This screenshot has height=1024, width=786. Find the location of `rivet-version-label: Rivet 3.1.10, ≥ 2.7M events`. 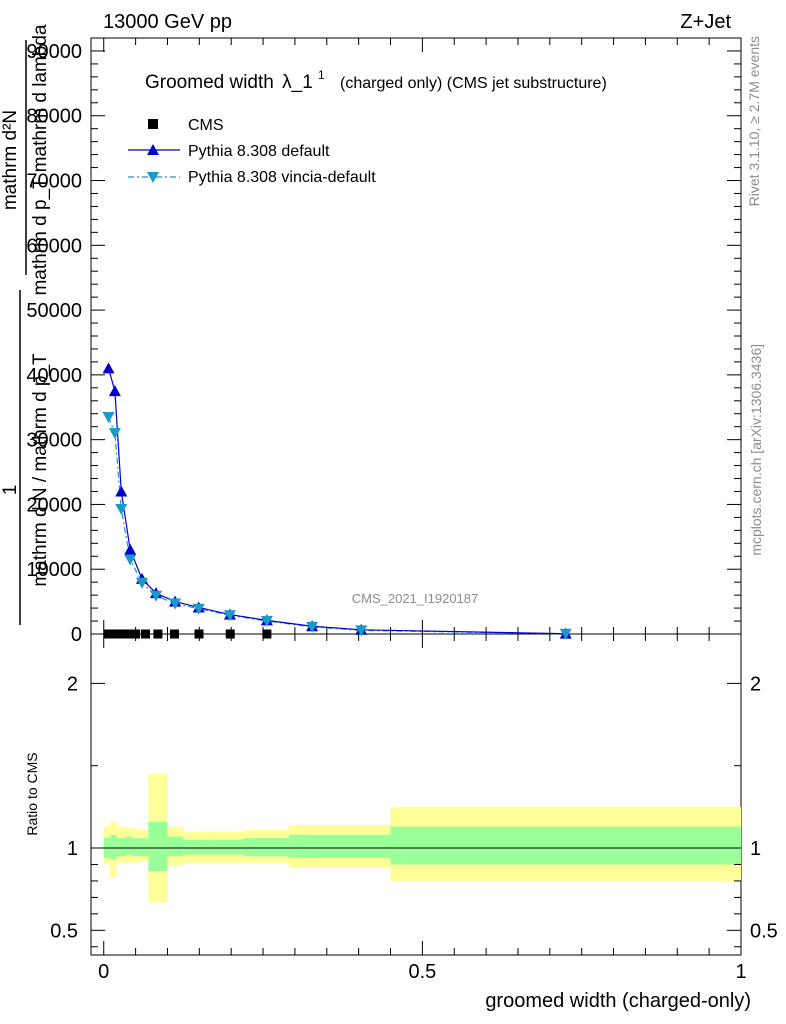

rivet-version-label: Rivet 3.1.10, ≥ 2.7M events is located at coordinates (754, 121).